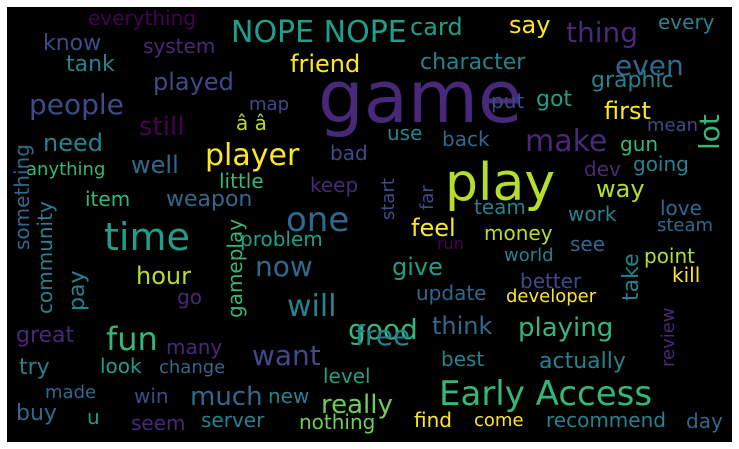 The width and height of the screenshot is (739, 449). Describe the element at coordinates (508, 101) in the screenshot. I see `word-put: put` at that location.